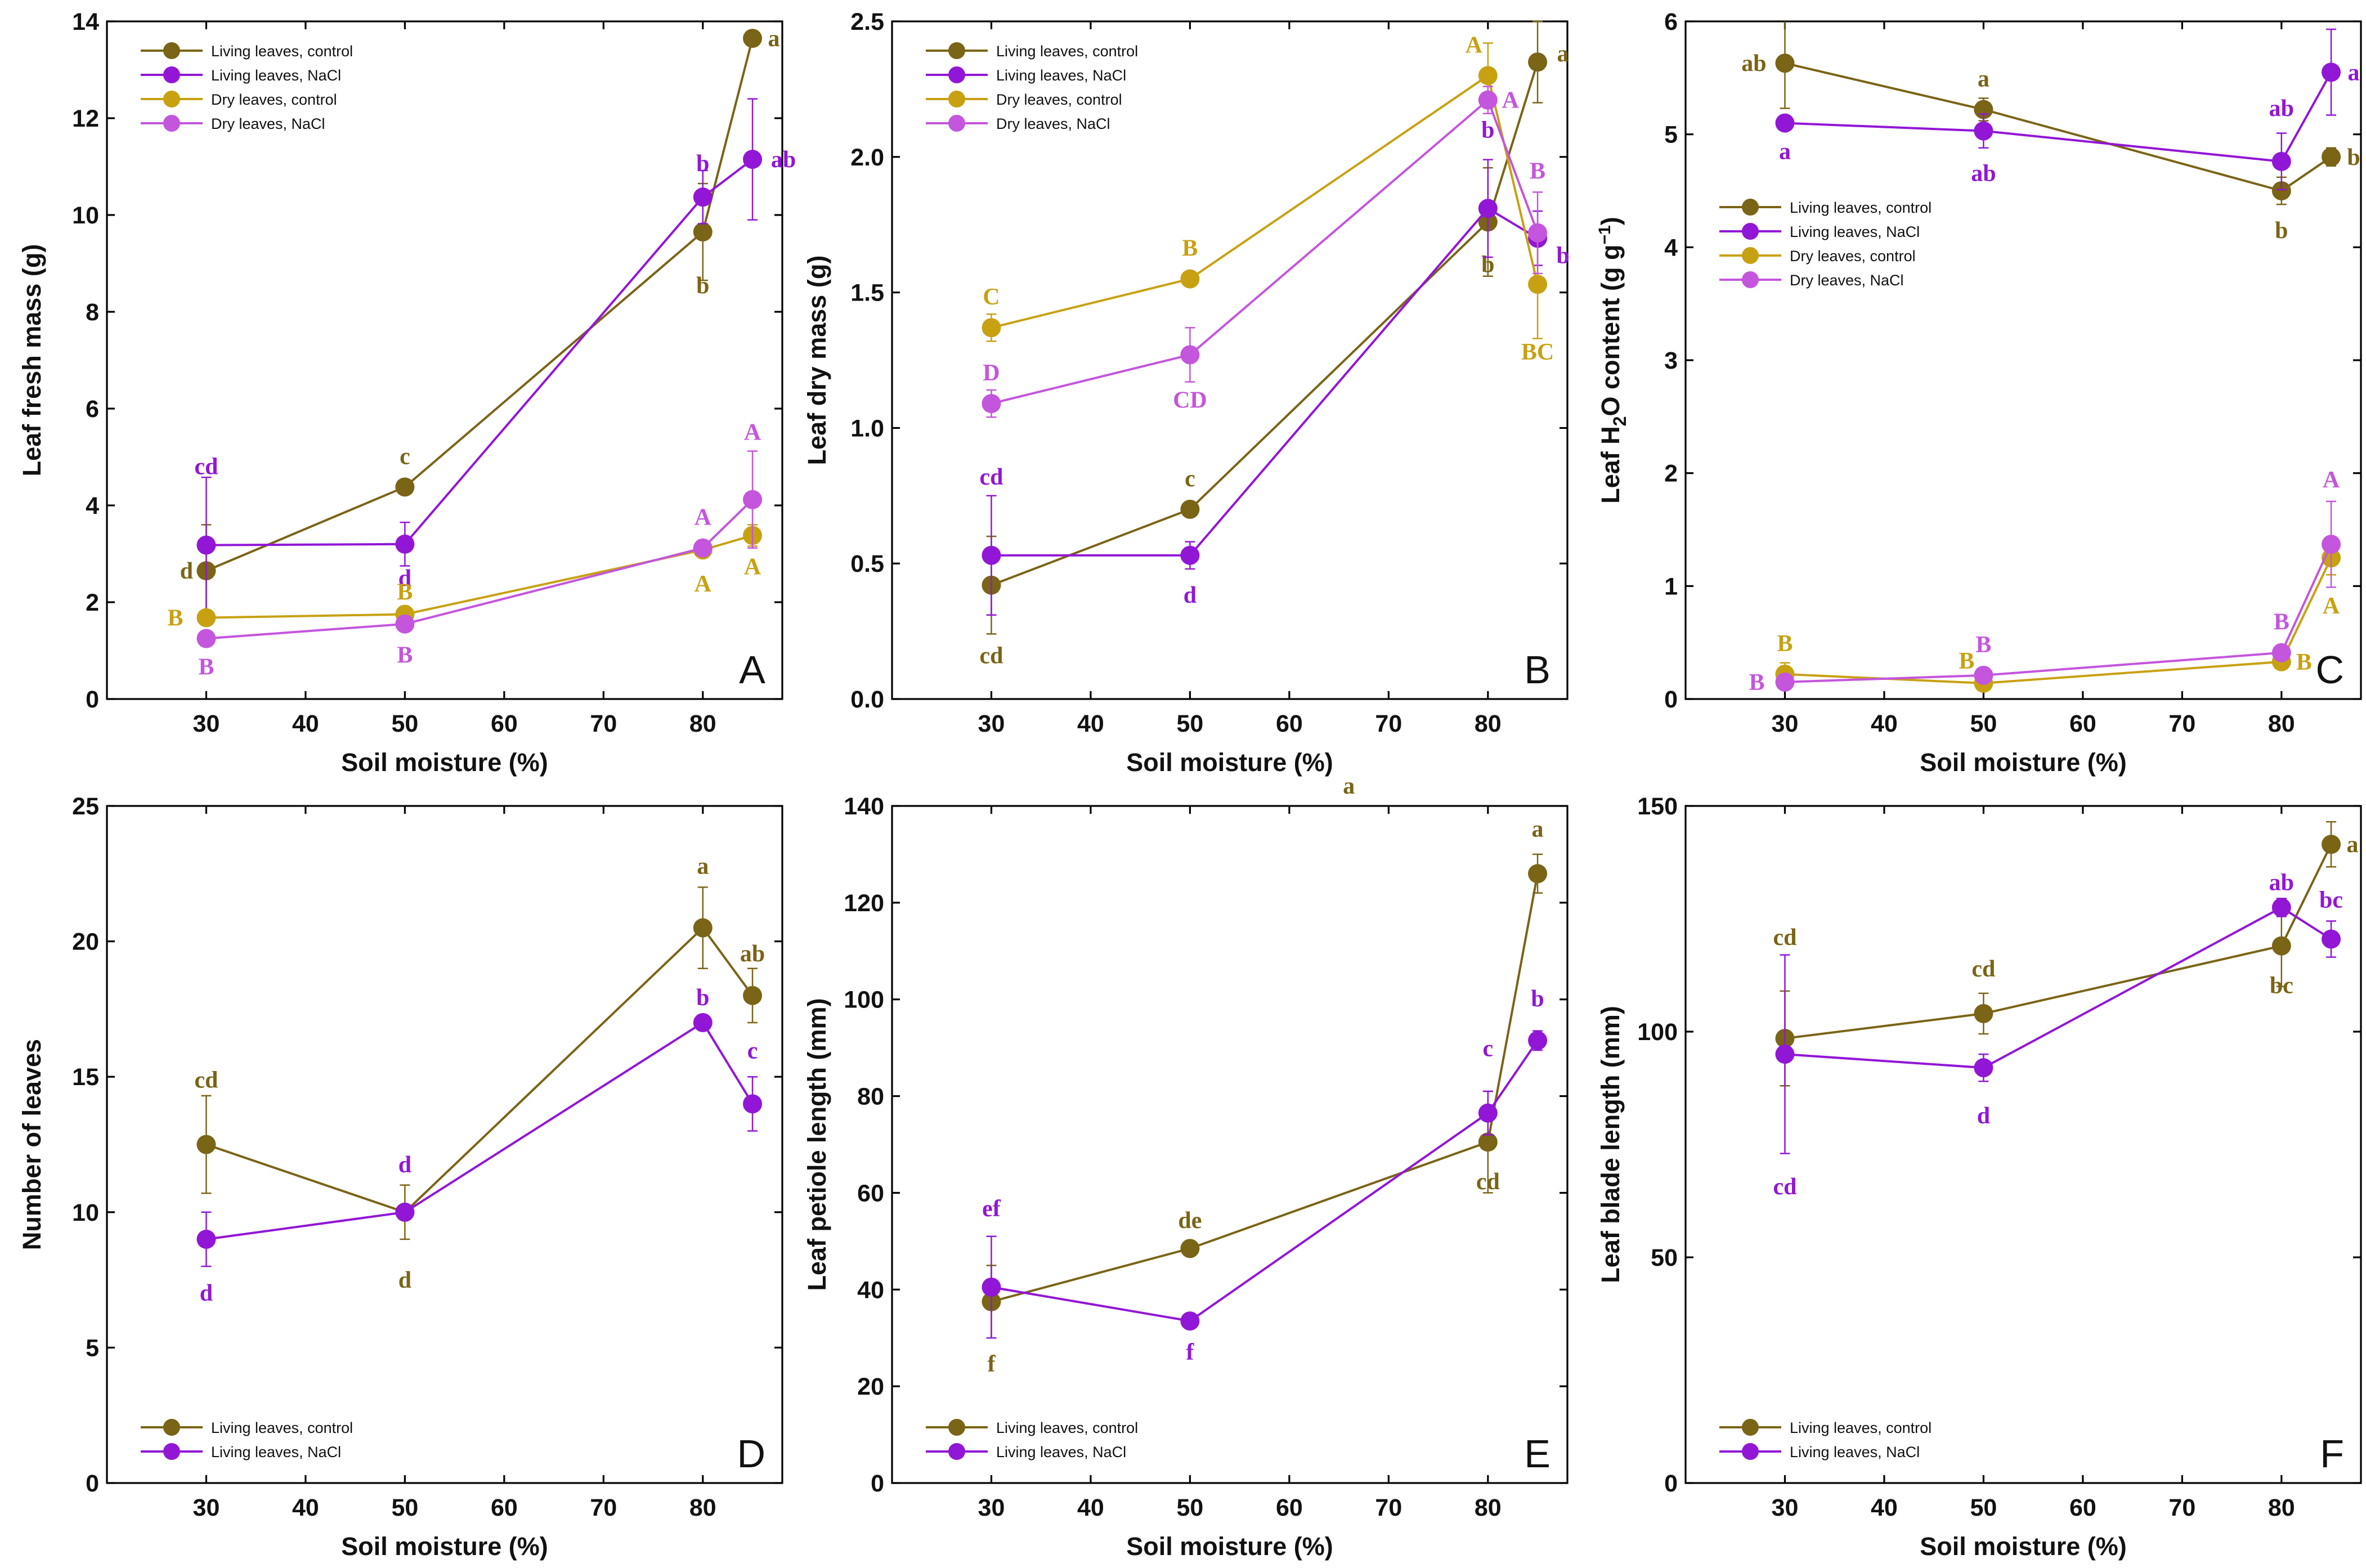 This screenshot has height=1568, width=2366. Describe the element at coordinates (1884, 1507) in the screenshot. I see `x-tick-label: 40` at that location.